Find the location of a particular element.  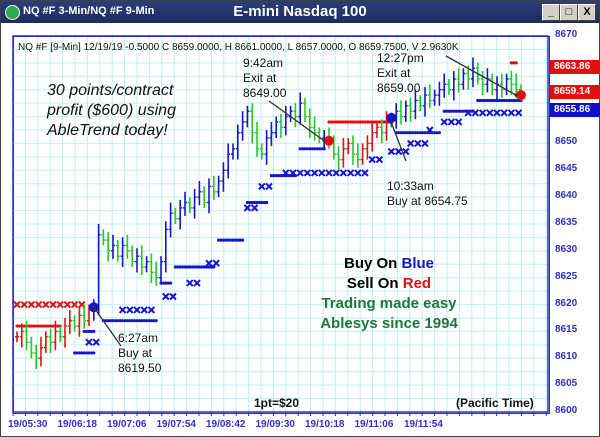

slogan-line2: Ablesys since 1994 is located at coordinates (389, 323).